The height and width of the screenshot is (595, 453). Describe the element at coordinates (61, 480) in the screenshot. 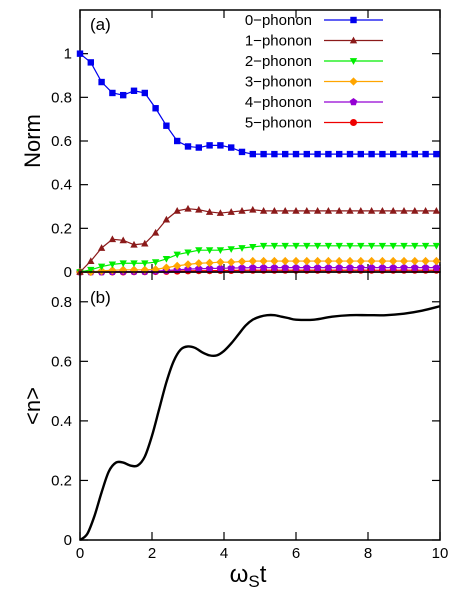

I see `panel-b-ytick-label: 0.2` at that location.